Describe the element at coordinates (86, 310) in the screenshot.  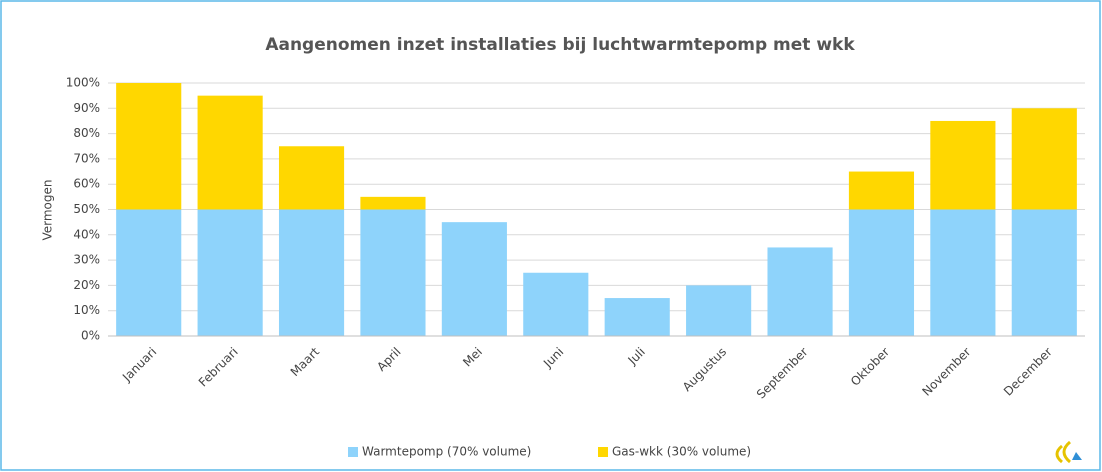
I see `y-tick-label: 10%` at that location.